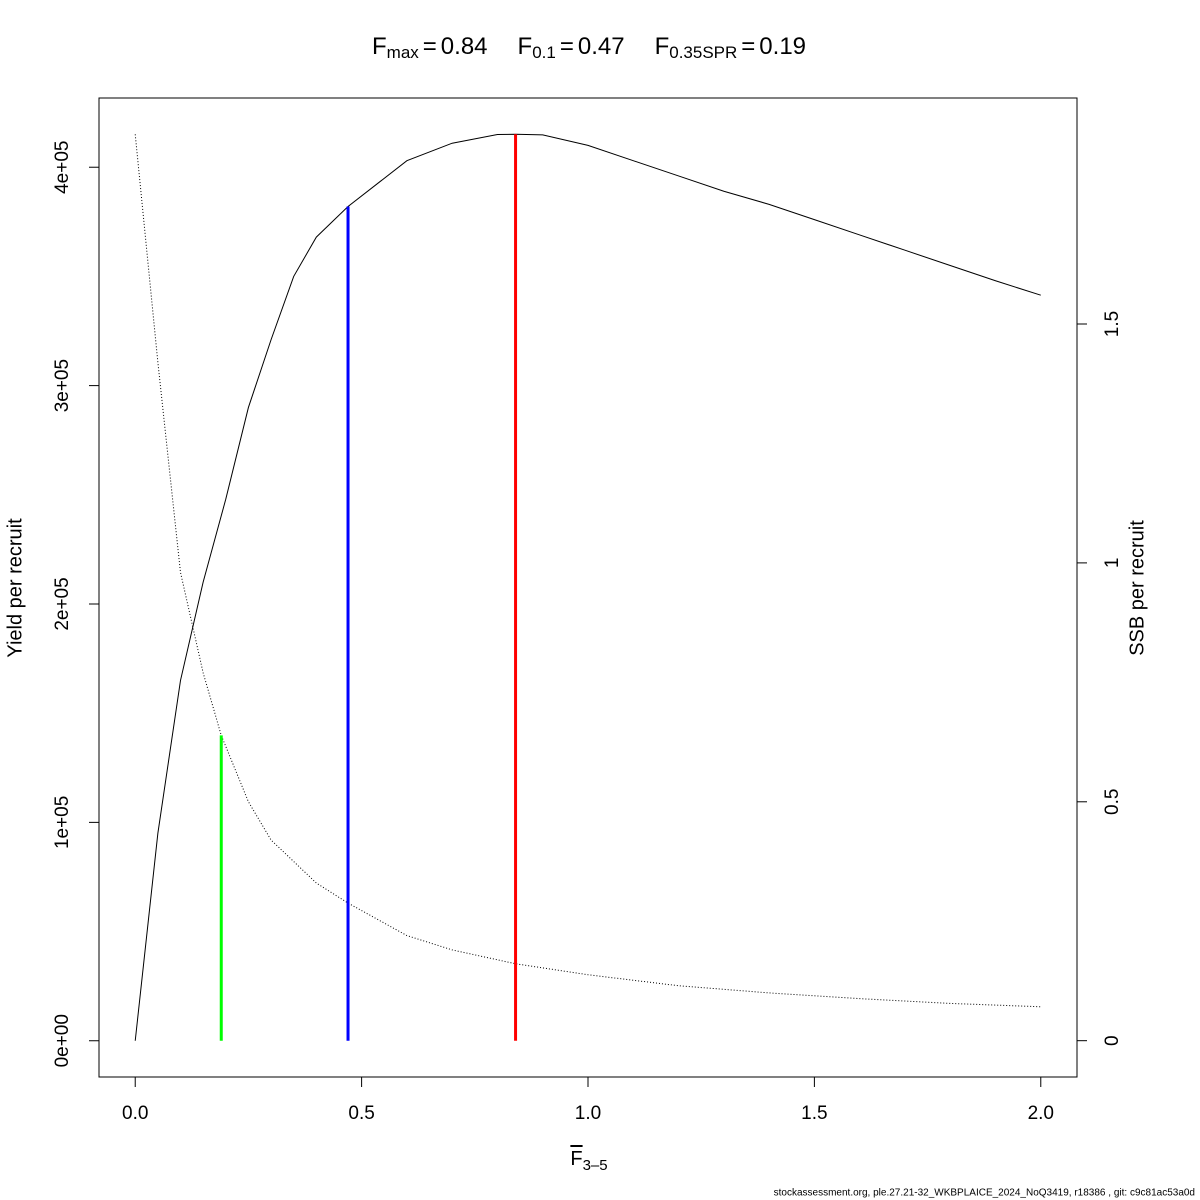 The height and width of the screenshot is (1200, 1200). What do you see at coordinates (782, 46) in the screenshot?
I see `title-value: 0.19` at bounding box center [782, 46].